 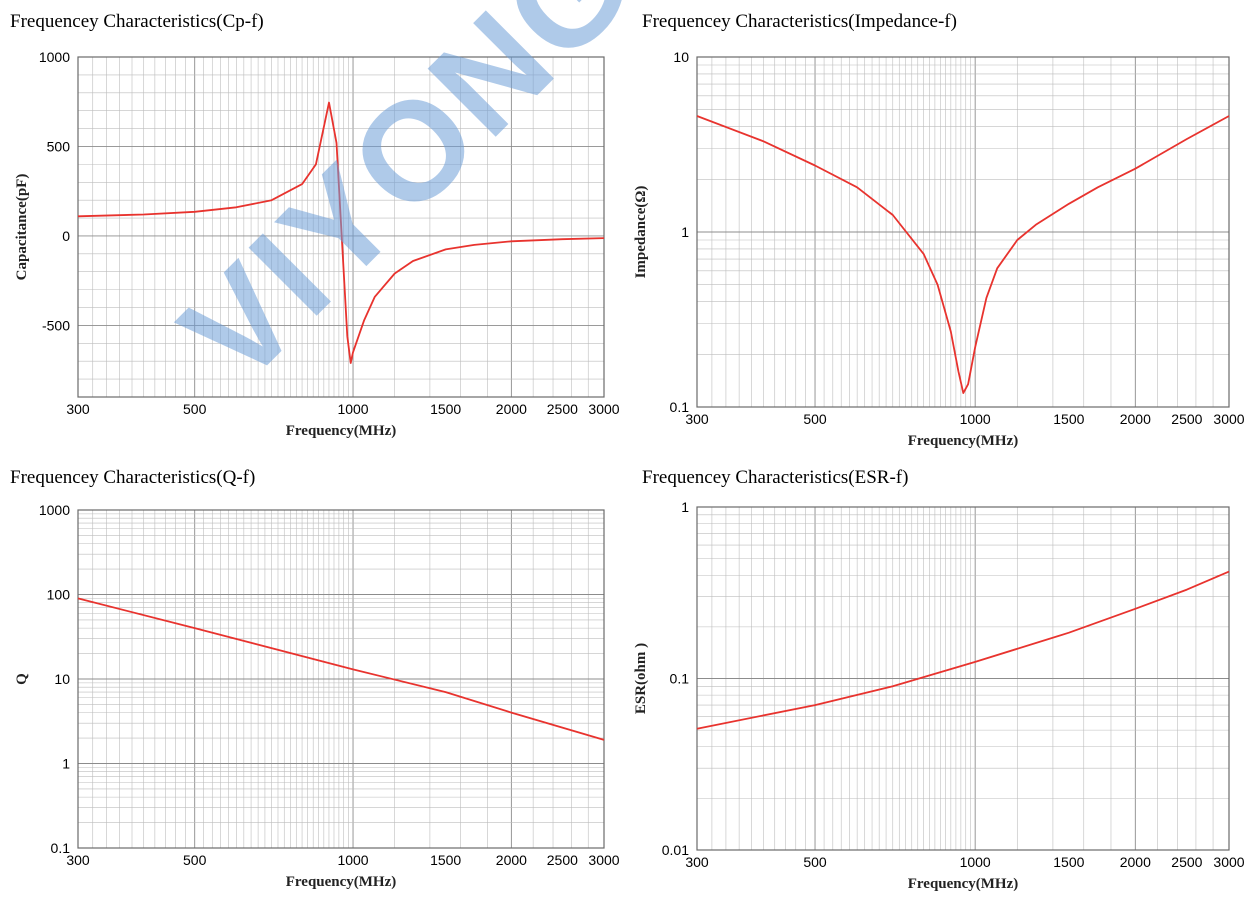 What do you see at coordinates (56, 325) in the screenshot?
I see `y-tick-label: -500` at bounding box center [56, 325].